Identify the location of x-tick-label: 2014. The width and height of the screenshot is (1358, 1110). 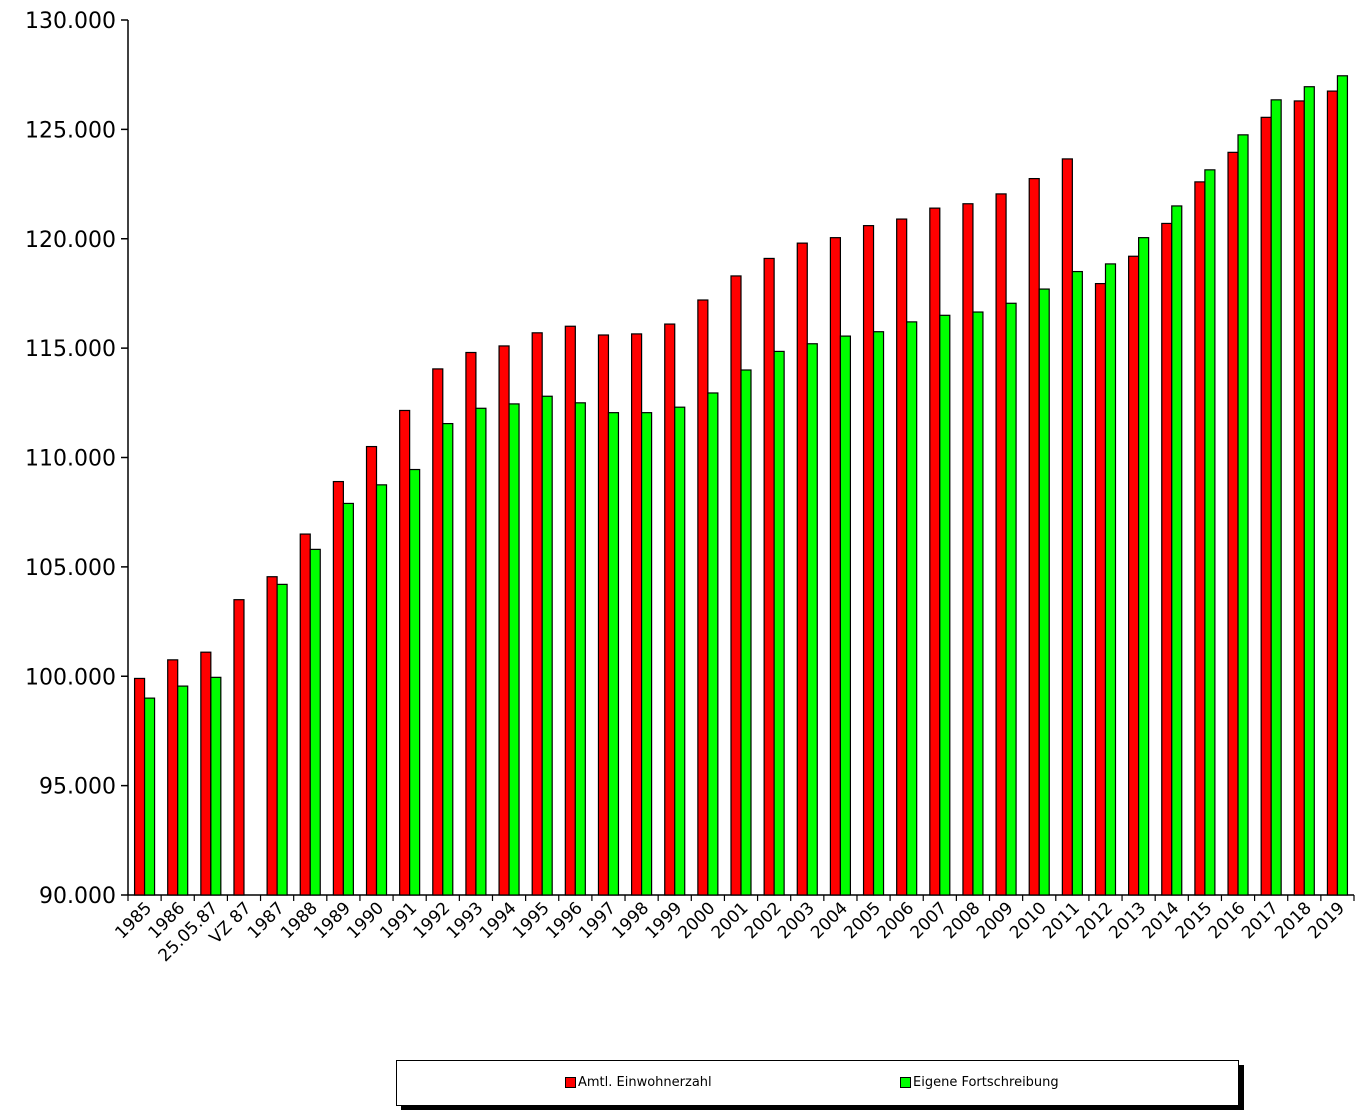
(1161, 920).